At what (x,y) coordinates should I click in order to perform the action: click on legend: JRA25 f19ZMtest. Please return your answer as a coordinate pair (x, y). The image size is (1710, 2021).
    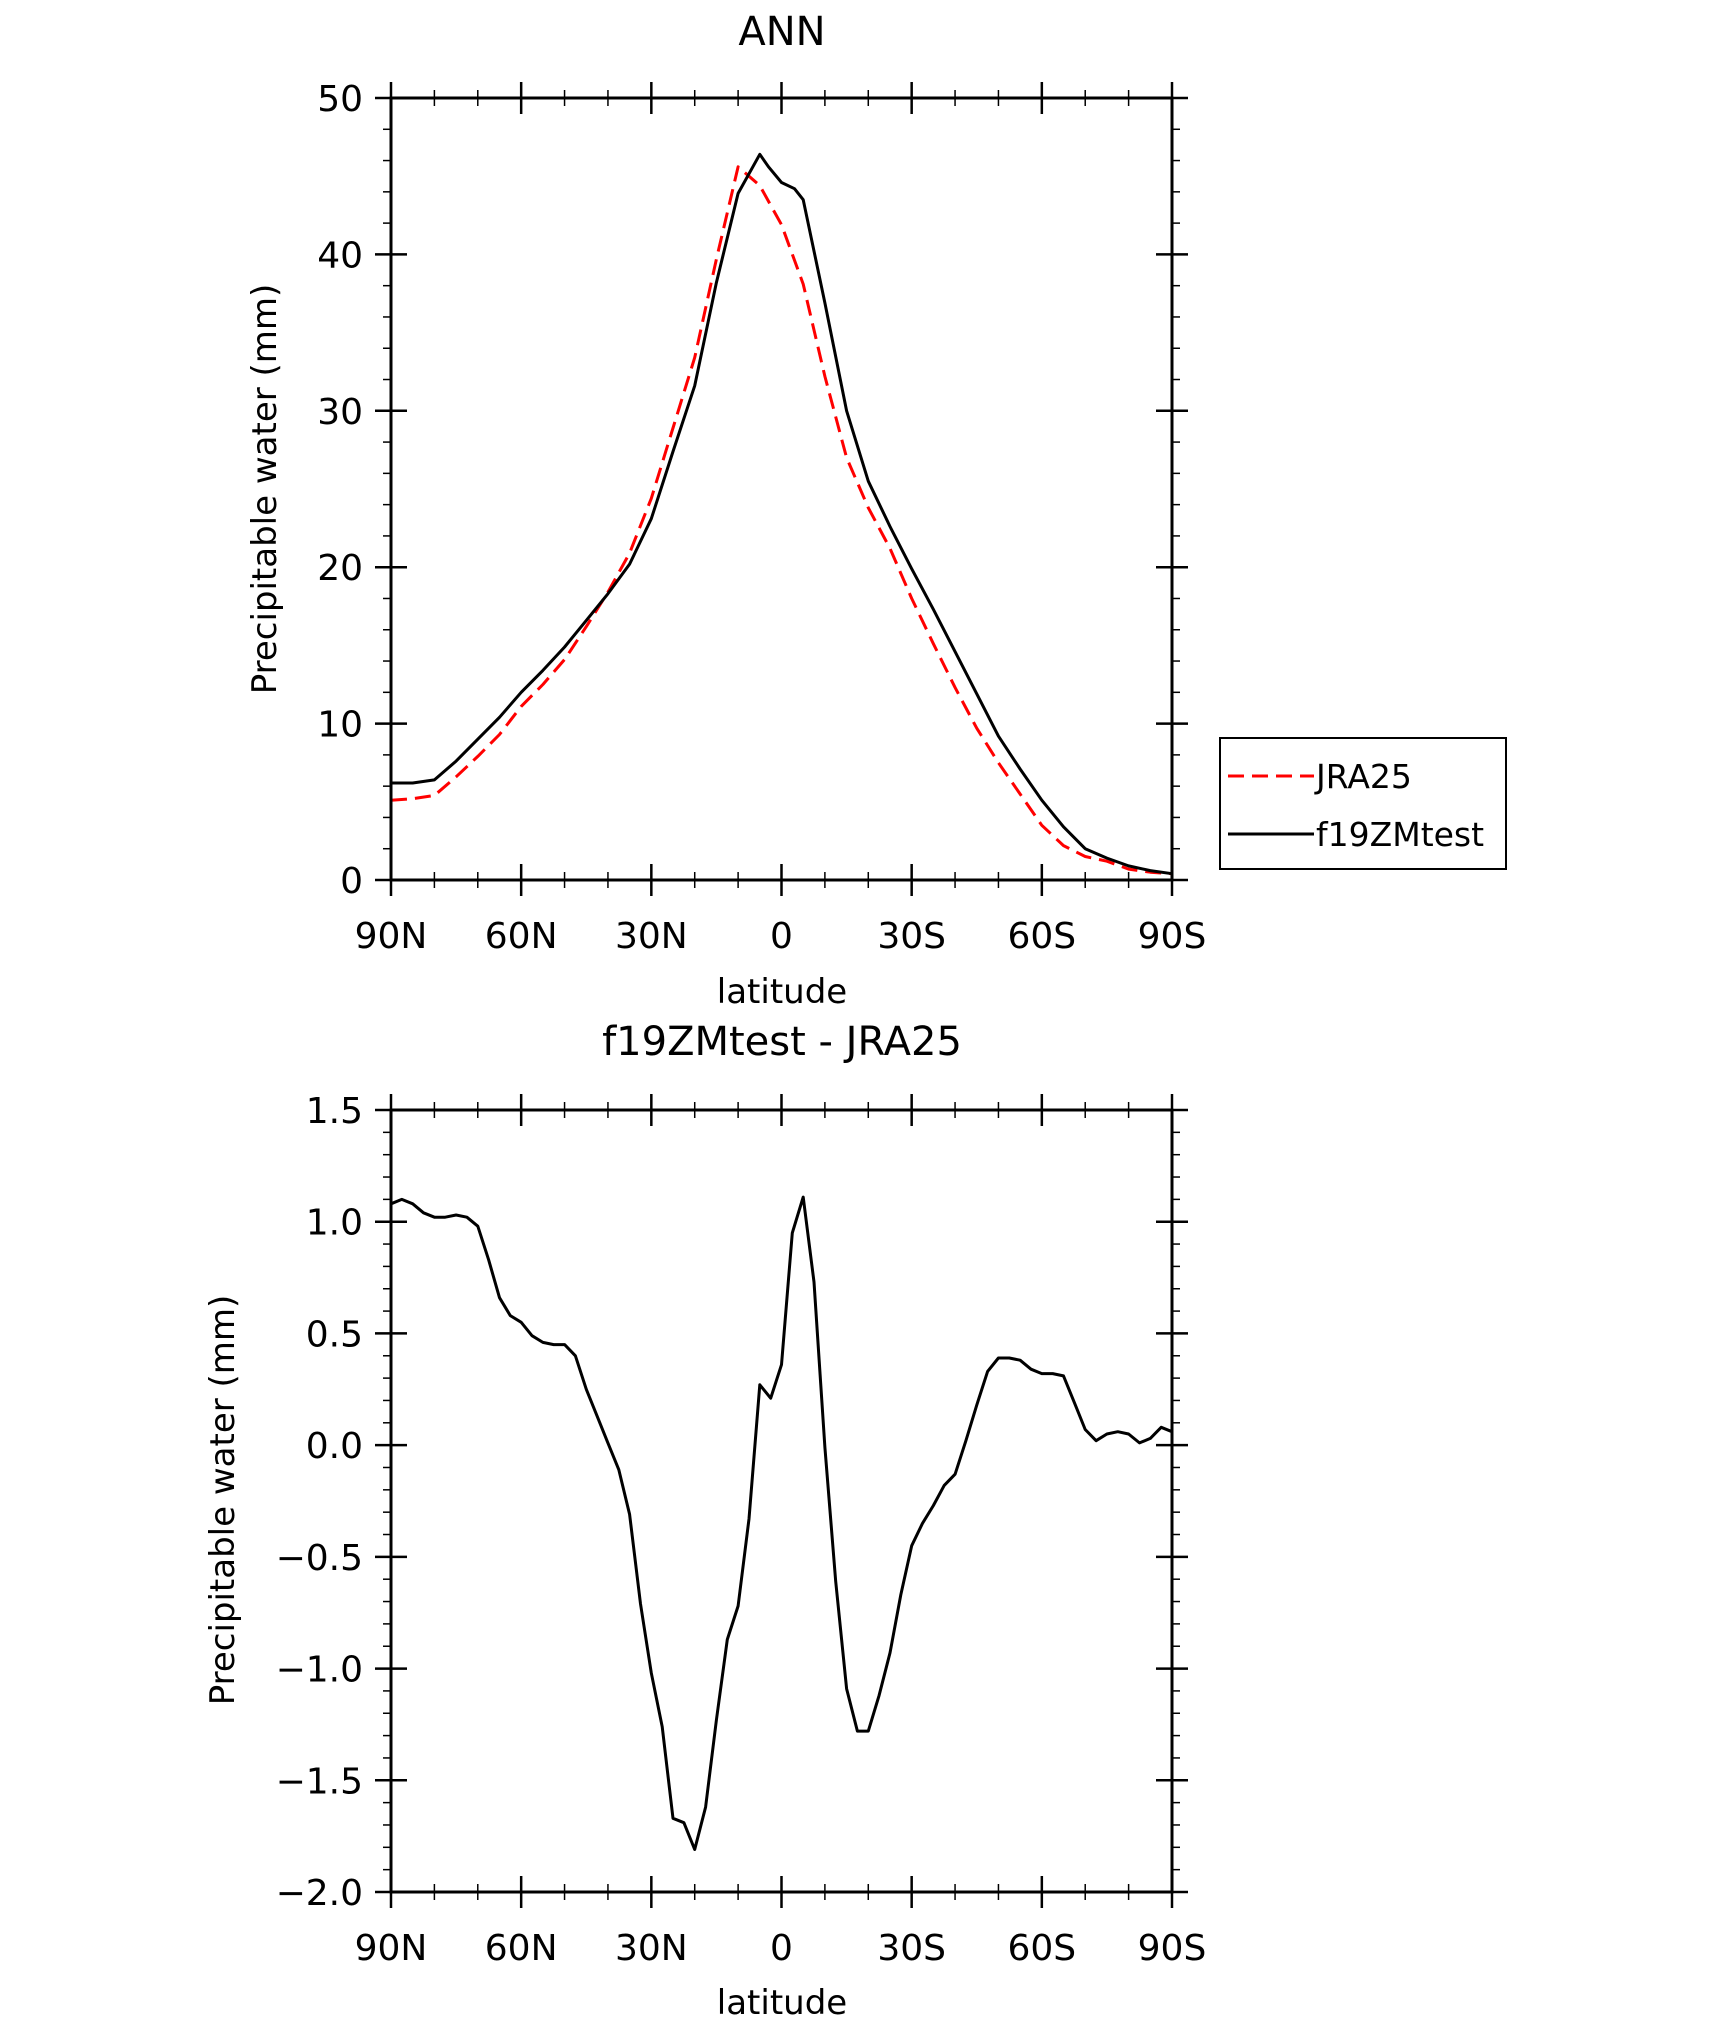
    Looking at the image, I should click on (1363, 803).